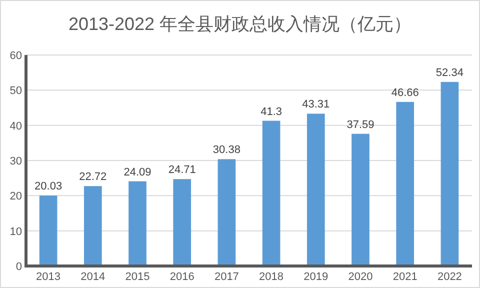  Describe the element at coordinates (316, 104) in the screenshot. I see `data-label: 43.31` at that location.